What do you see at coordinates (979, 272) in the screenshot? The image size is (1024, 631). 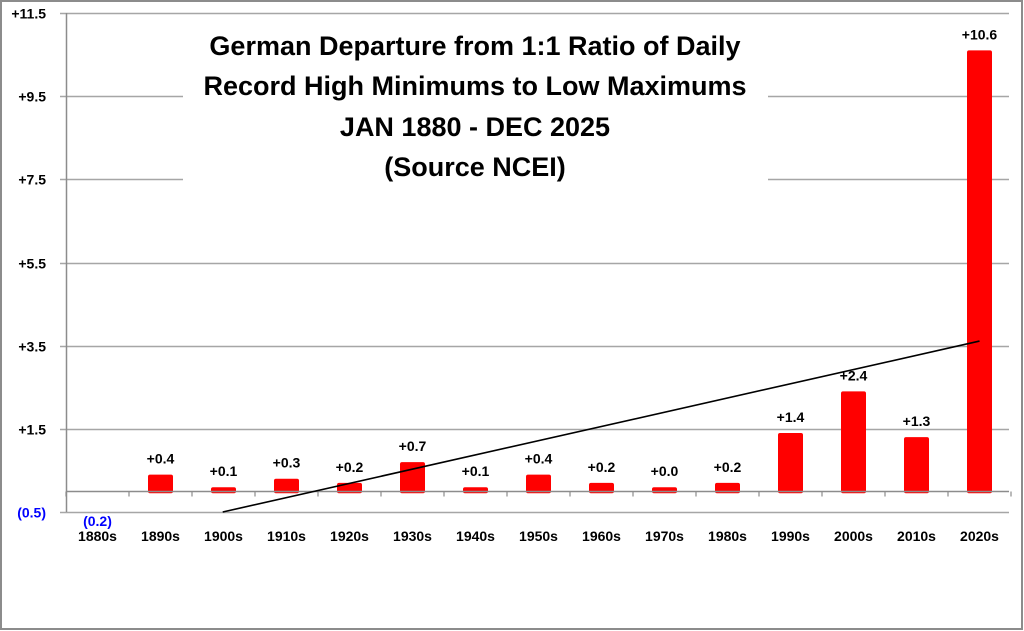 I see `bar-2020s` at bounding box center [979, 272].